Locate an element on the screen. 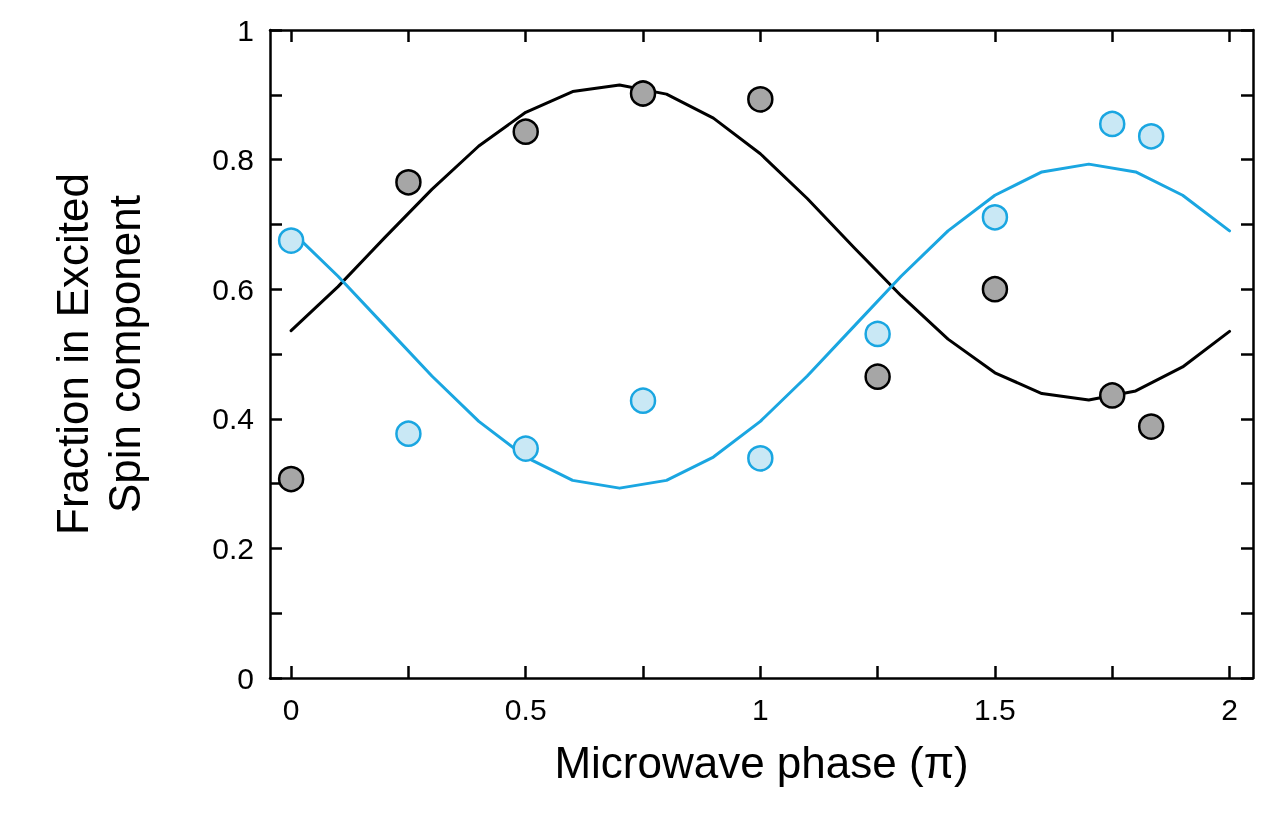 The image size is (1268, 816). x-tick-label: 1 is located at coordinates (760, 709).